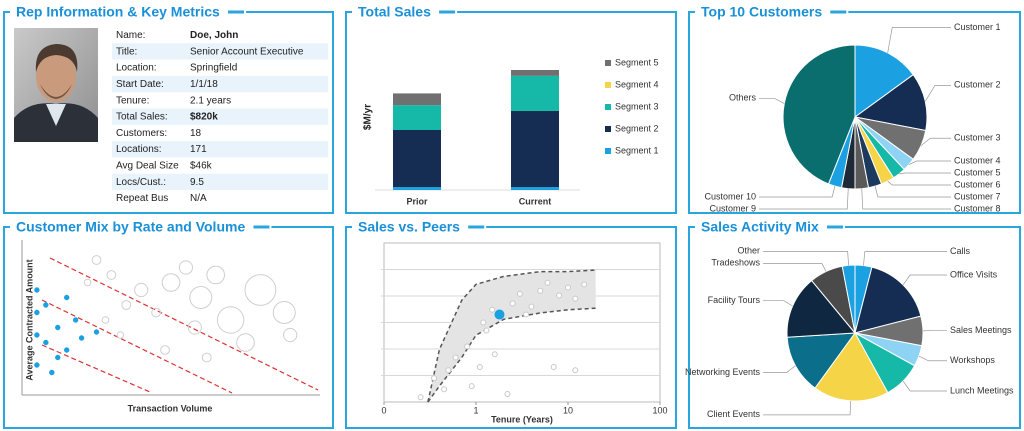  Describe the element at coordinates (568, 410) in the screenshot. I see `x-tick-label: 10` at that location.